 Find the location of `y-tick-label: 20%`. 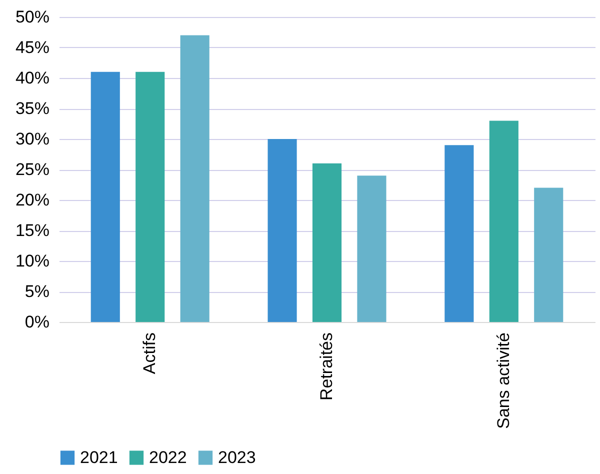

y-tick-label: 20% is located at coordinates (32, 200).